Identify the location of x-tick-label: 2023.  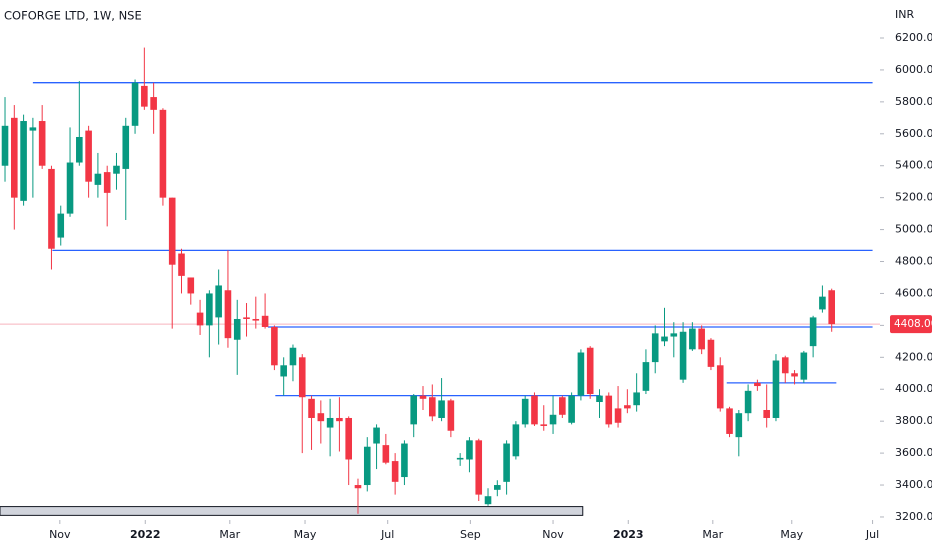
(628, 534).